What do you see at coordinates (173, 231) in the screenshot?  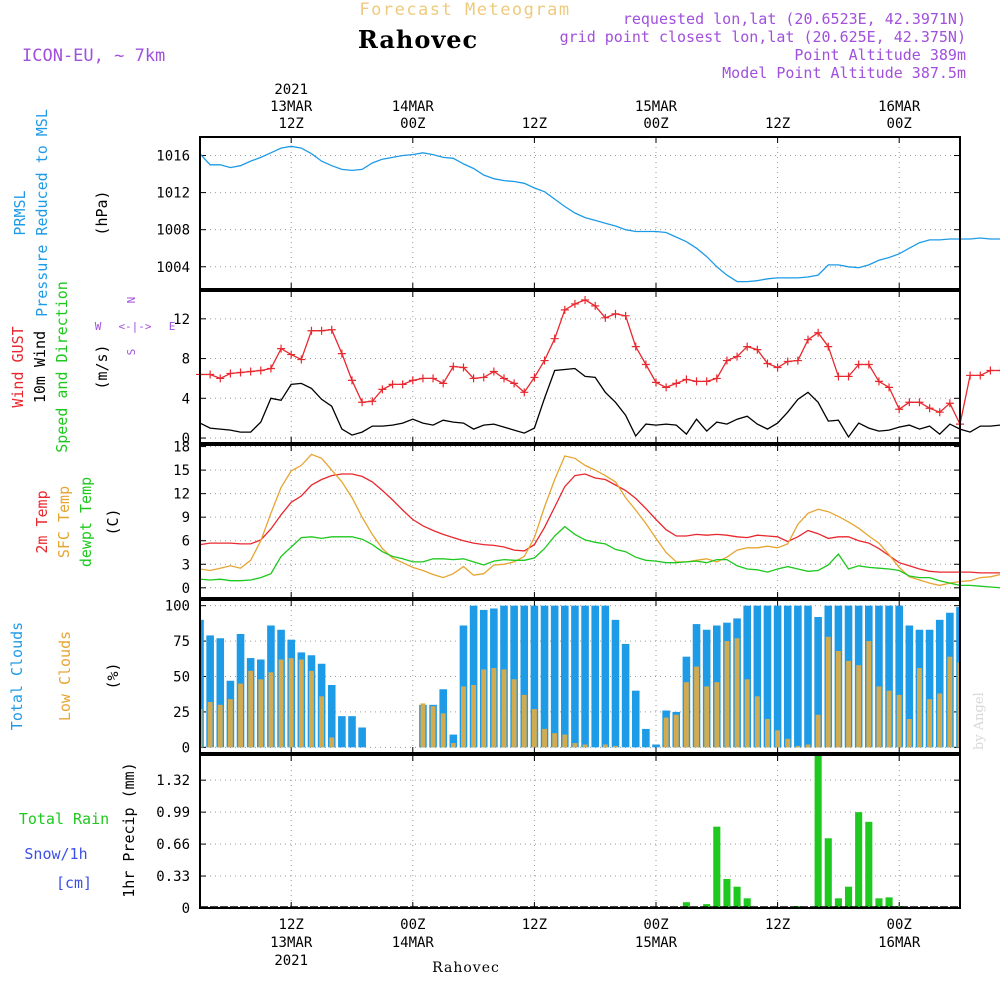 I see `y-tick-label: 1008` at bounding box center [173, 231].